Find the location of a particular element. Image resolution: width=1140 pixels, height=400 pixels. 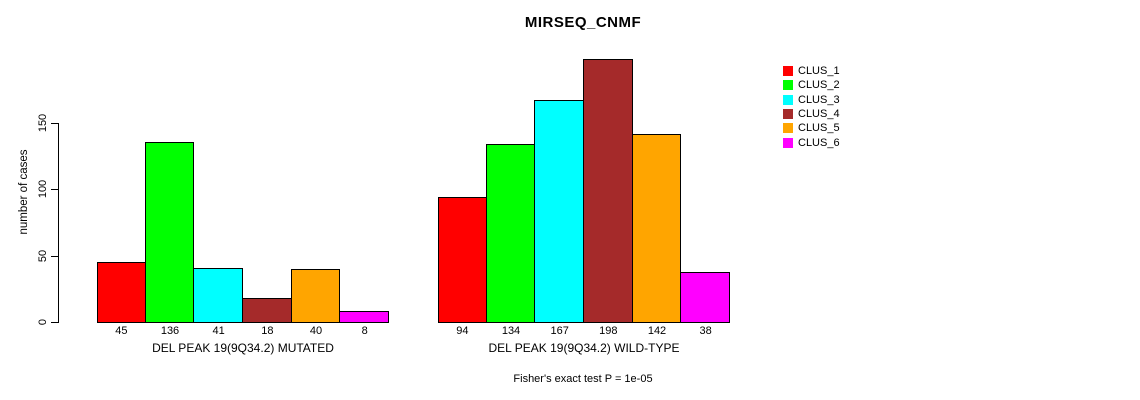

bar-value-label: 38 is located at coordinates (705, 331).